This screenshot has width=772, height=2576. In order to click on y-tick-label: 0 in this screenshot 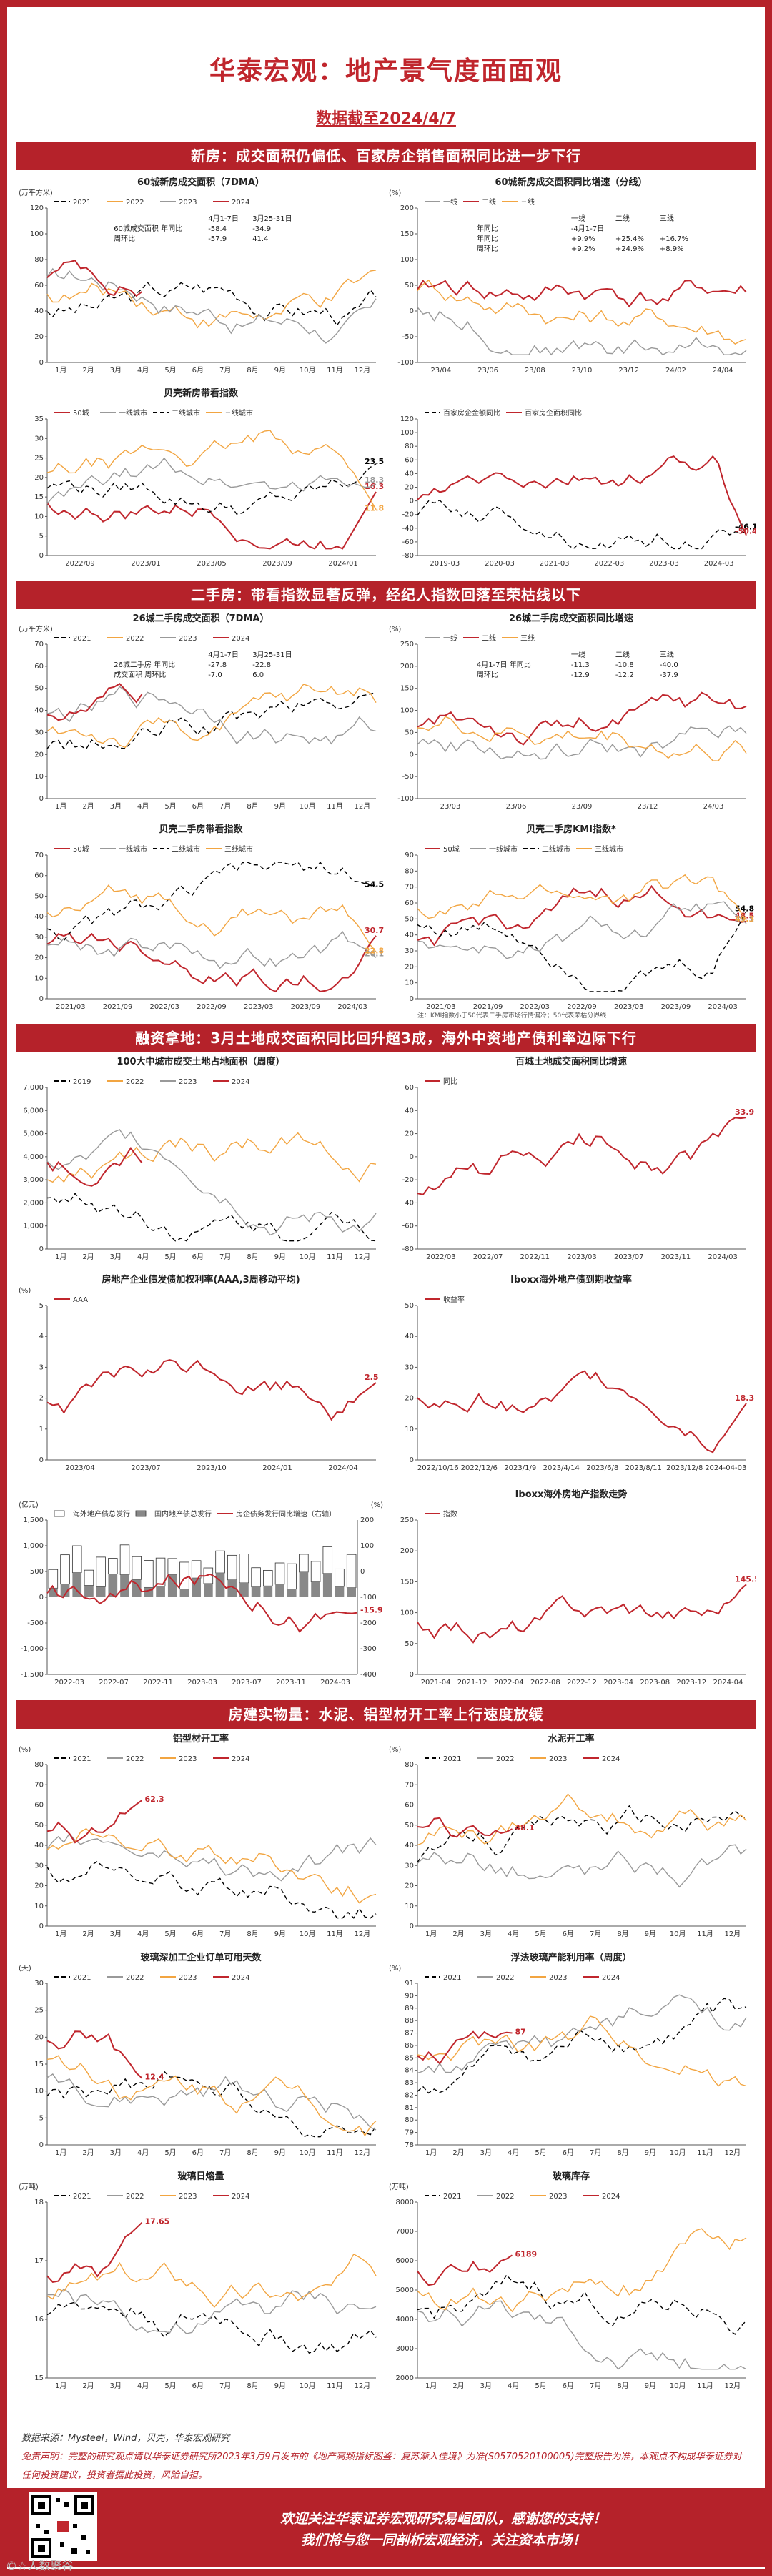, I will do `click(412, 311)`.